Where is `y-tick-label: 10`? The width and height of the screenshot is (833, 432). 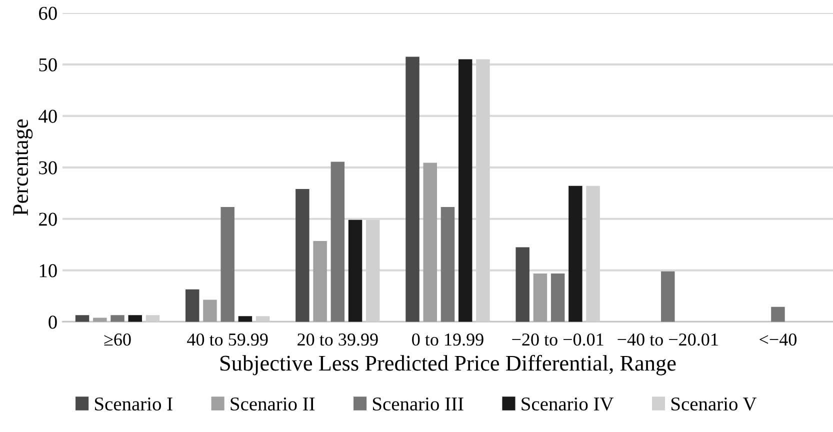 y-tick-label: 10 is located at coordinates (48, 271).